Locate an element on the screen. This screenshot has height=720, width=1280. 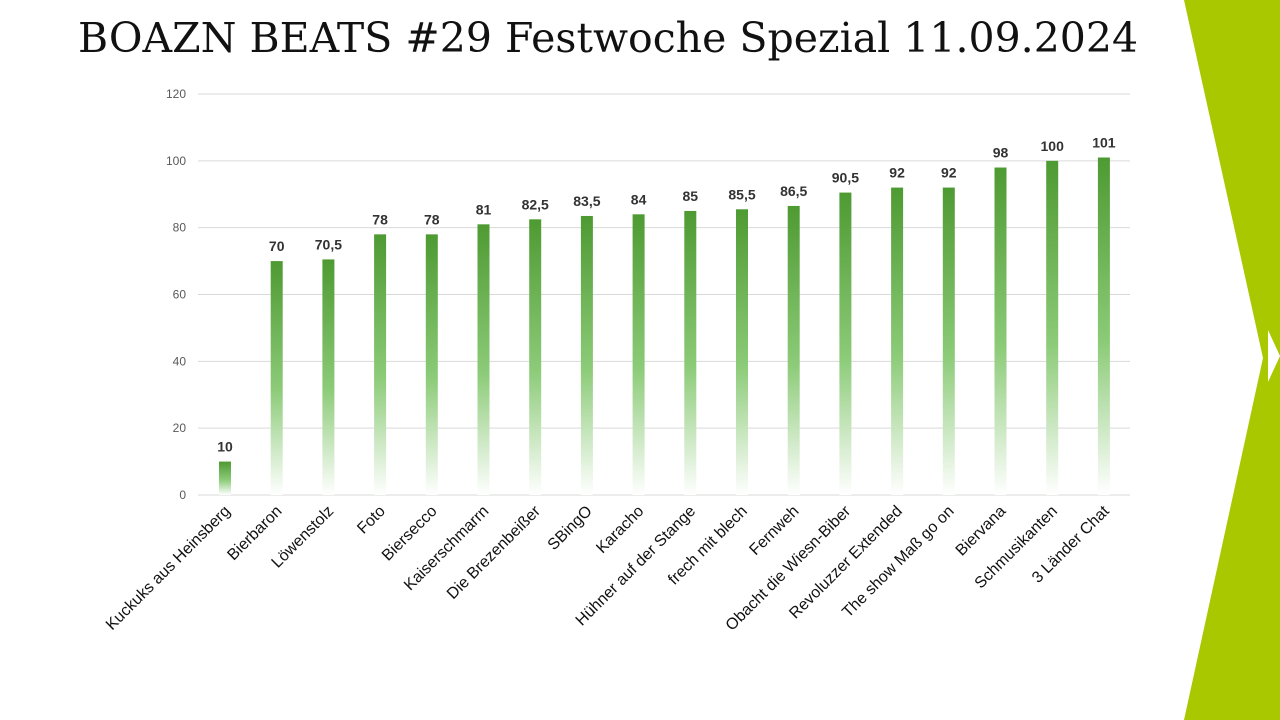
data-label: 83,5 is located at coordinates (586, 201).